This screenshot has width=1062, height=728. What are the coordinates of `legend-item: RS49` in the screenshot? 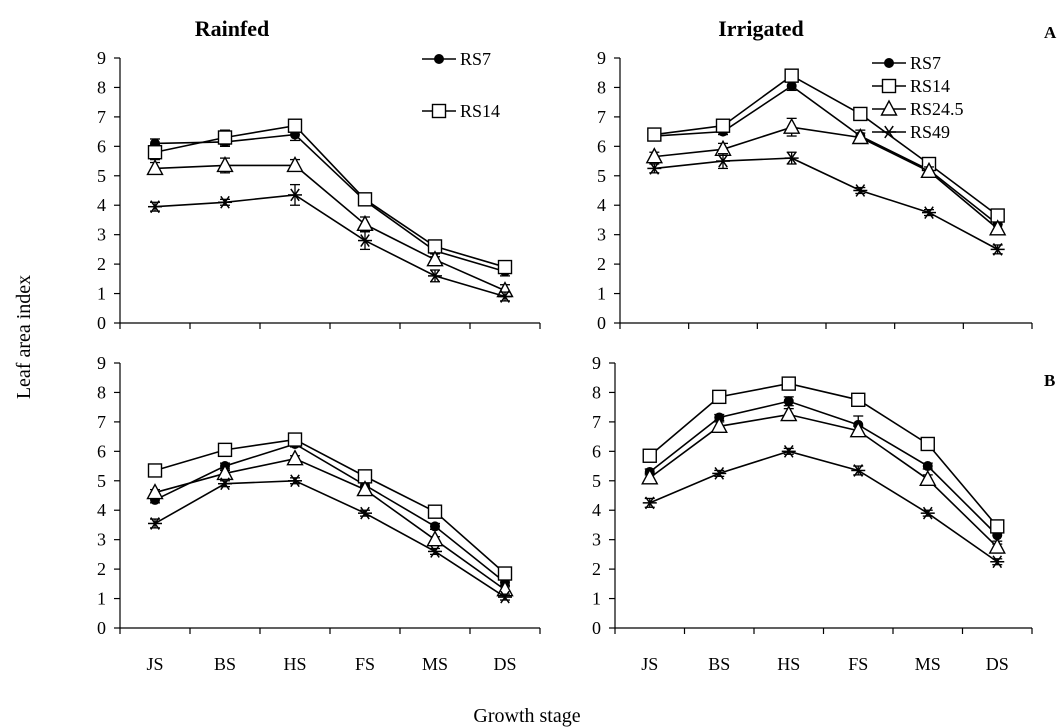 It's located at (911, 132).